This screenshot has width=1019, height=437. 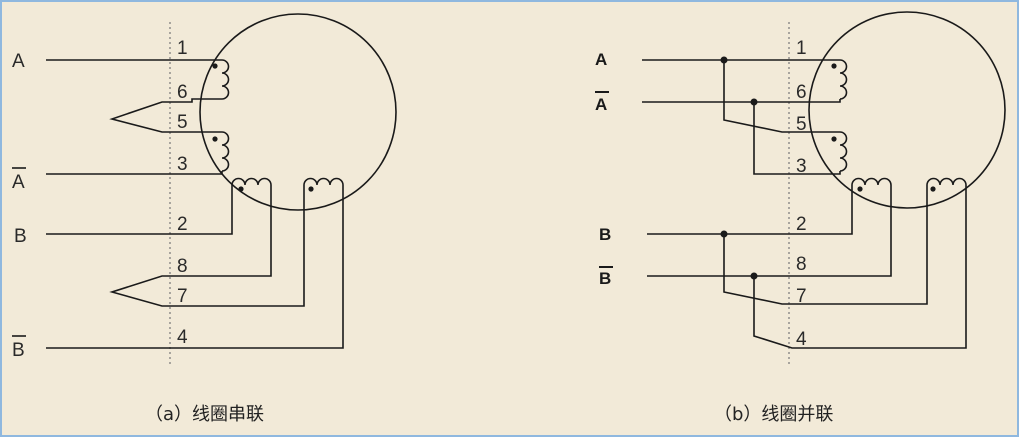 I want to click on caption-series-connection: （a）线圈串联, so click(x=205, y=414).